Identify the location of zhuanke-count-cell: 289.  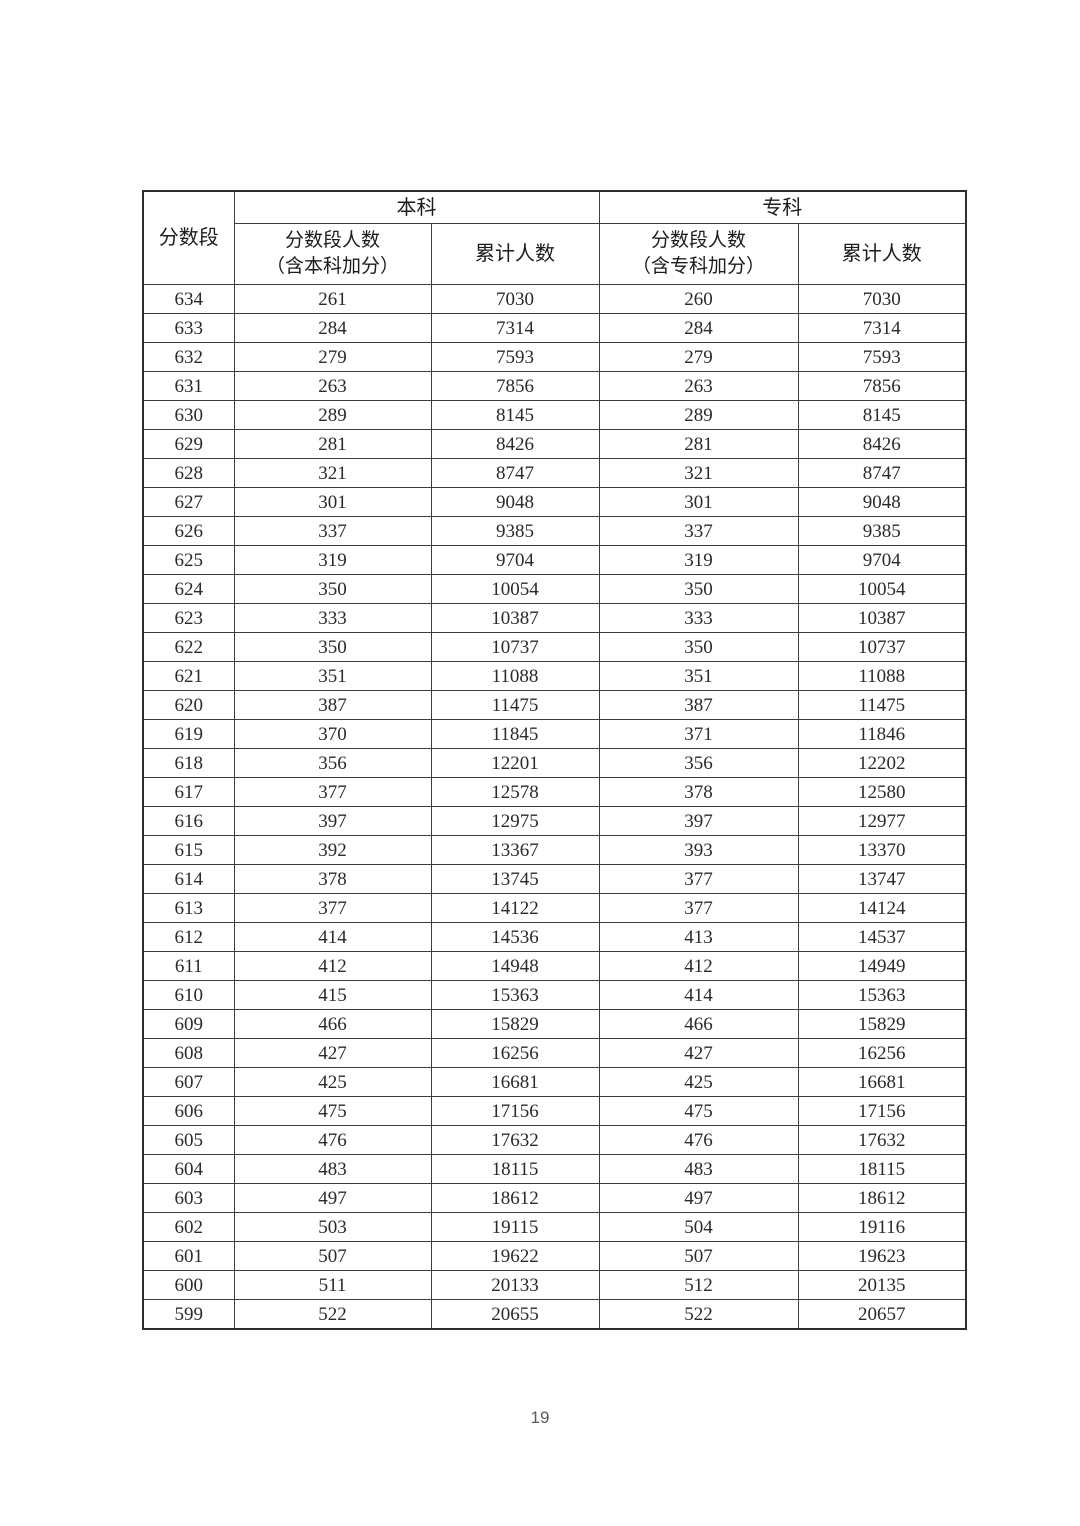
(698, 415).